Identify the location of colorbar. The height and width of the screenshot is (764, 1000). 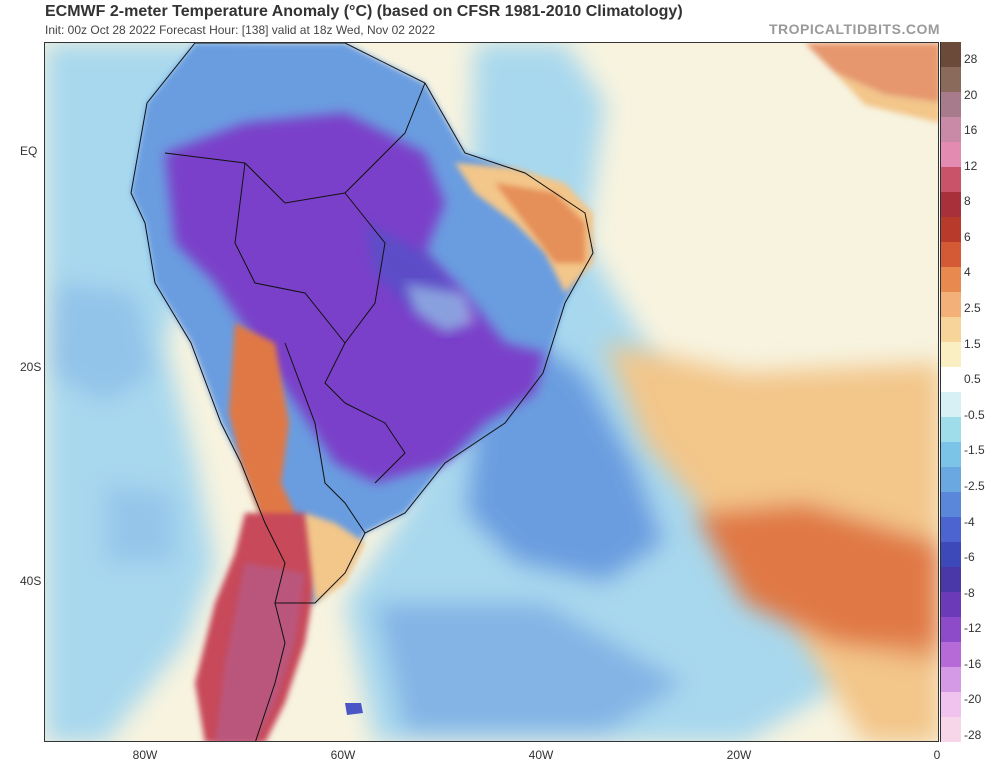
(950, 392).